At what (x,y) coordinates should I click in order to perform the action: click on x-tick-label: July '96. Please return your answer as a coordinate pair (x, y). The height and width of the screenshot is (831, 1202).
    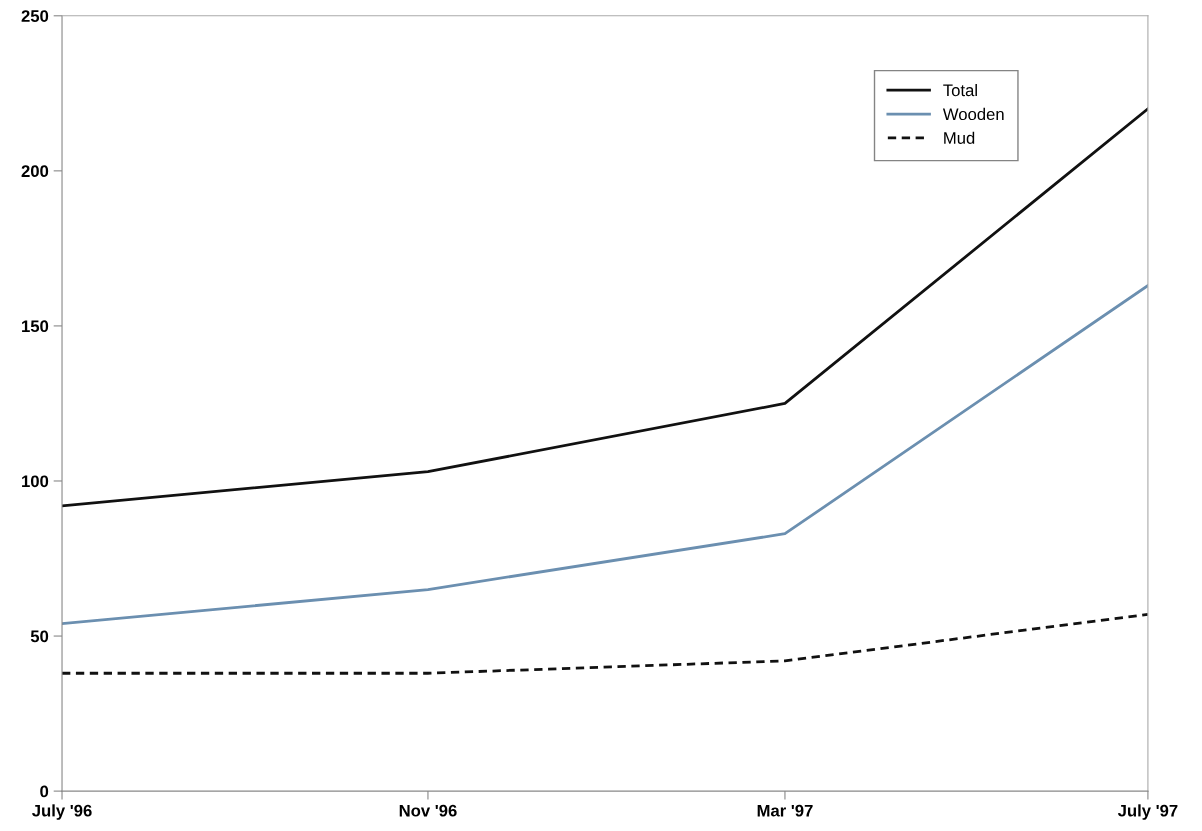
    Looking at the image, I should click on (62, 812).